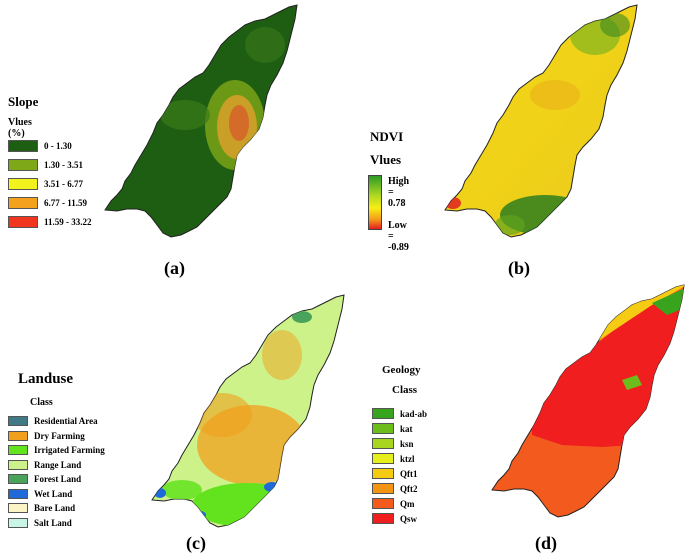  Describe the element at coordinates (399, 192) in the screenshot. I see `ndvi-high-label: High = 0.78` at that location.